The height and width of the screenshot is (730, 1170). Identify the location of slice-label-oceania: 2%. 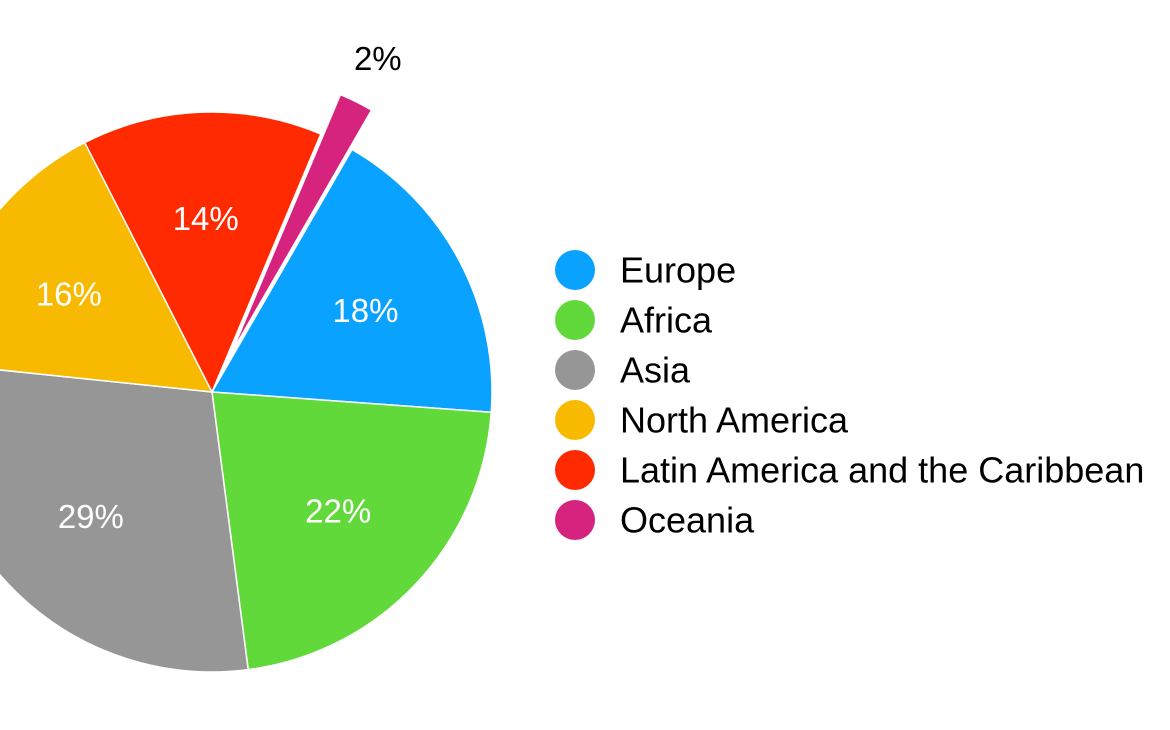
(378, 58).